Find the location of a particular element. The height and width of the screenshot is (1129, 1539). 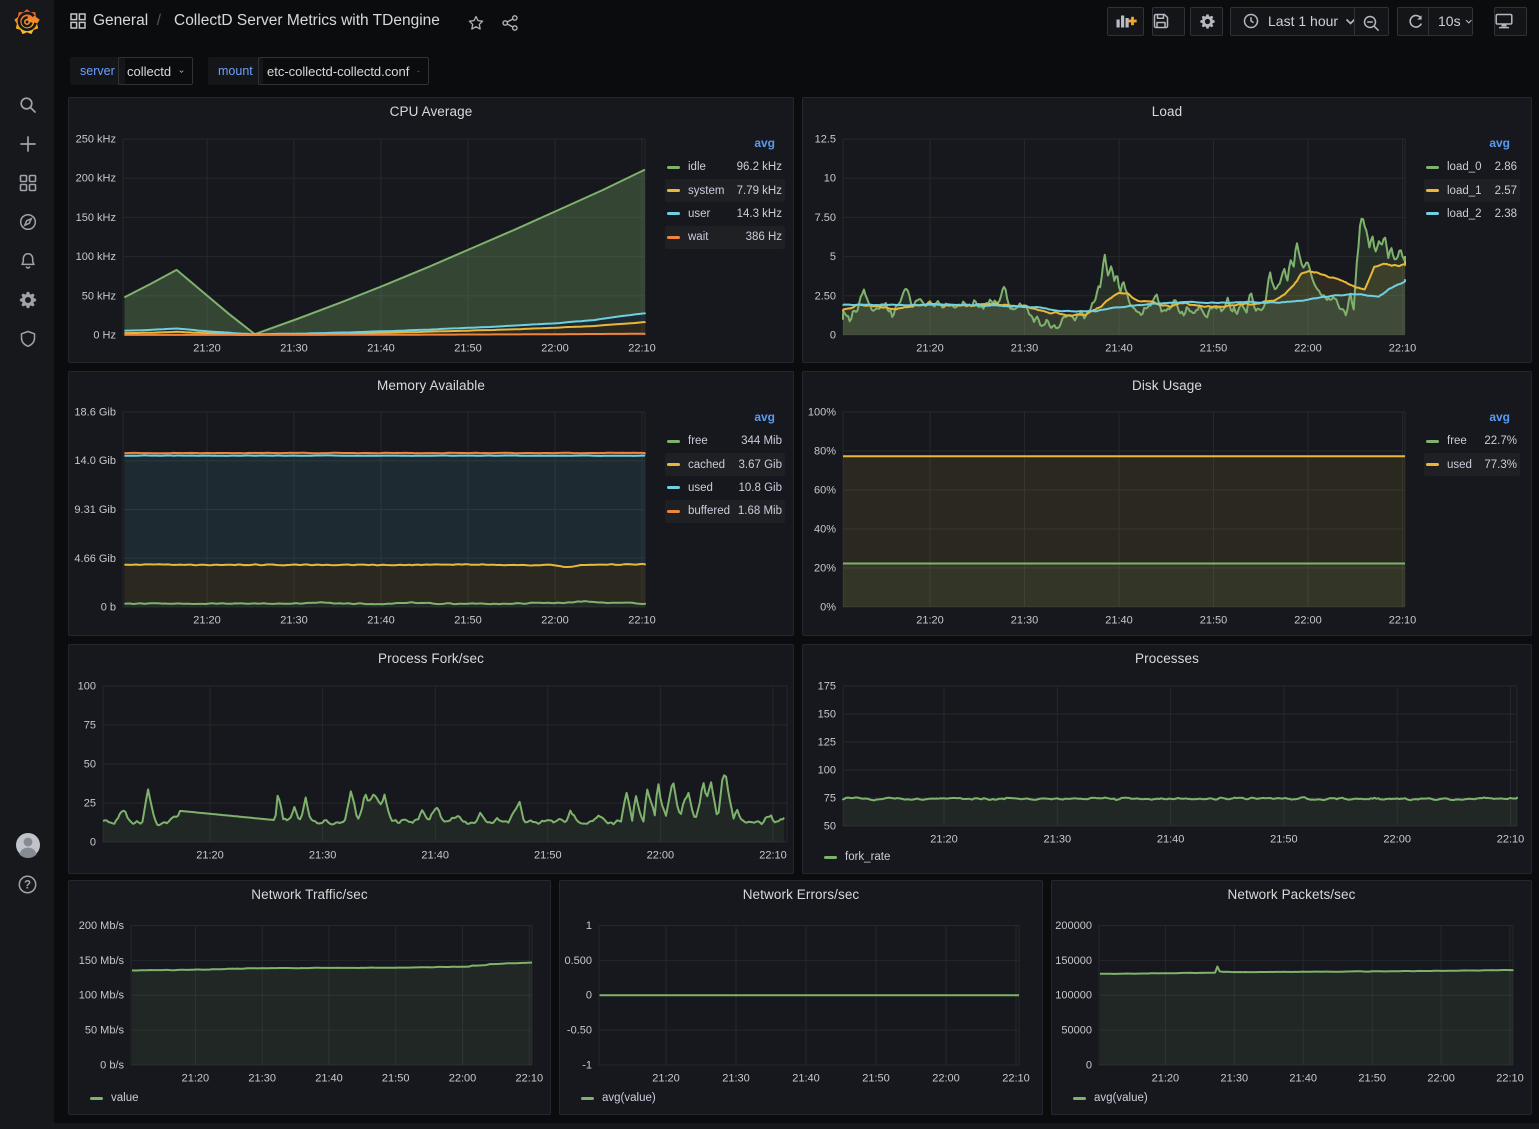

svg-text: 150 is located at coordinates (827, 715).